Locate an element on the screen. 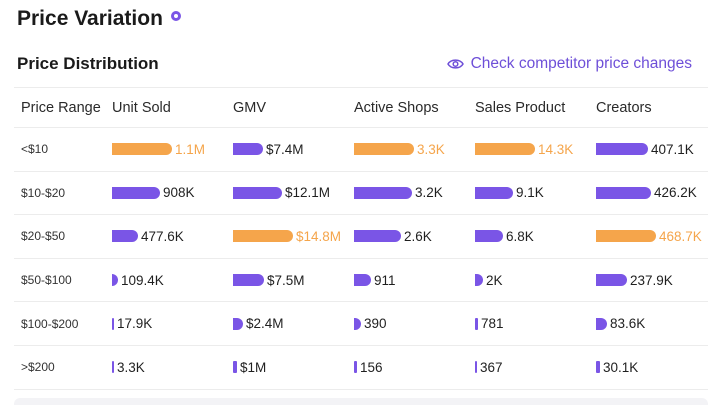 This screenshot has width=722, height=405. metric-cell: 468.7K is located at coordinates (648, 236).